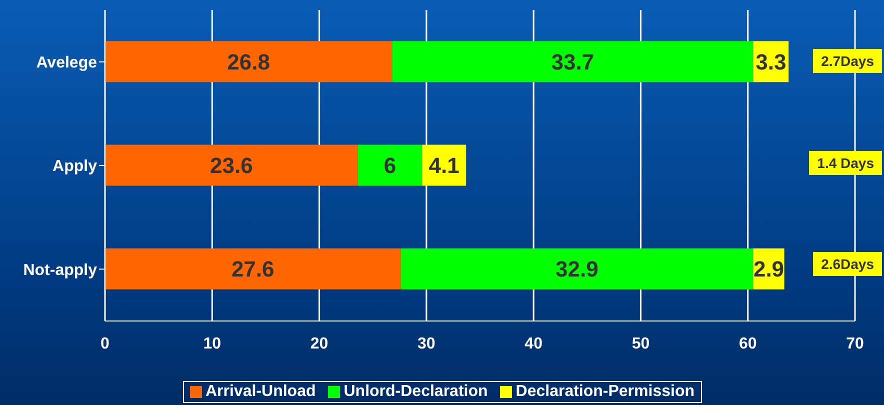 The width and height of the screenshot is (884, 405). Describe the element at coordinates (427, 343) in the screenshot. I see `x-tick-label: 30` at that location.